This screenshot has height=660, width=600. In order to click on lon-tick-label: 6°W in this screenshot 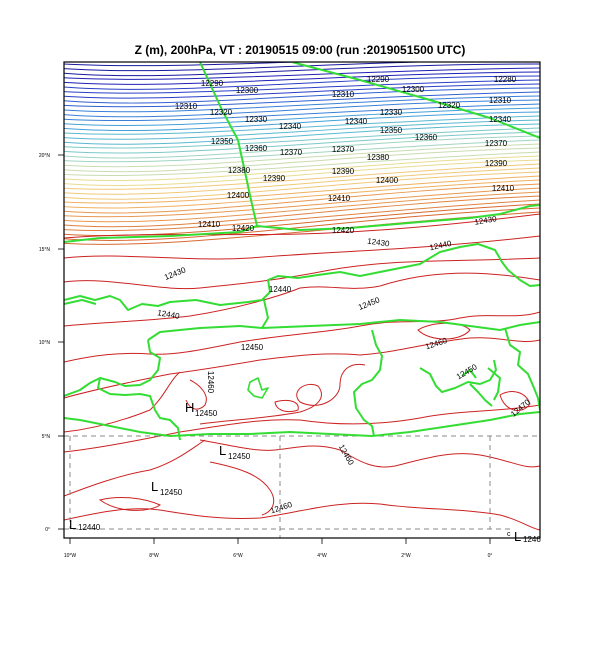, I will do `click(238, 556)`.